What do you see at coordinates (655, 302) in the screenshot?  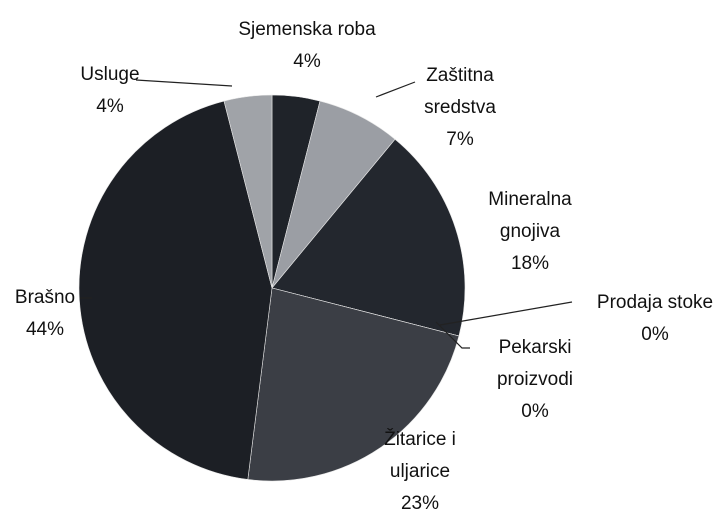 I see `category-name: Prodaja stoke` at bounding box center [655, 302].